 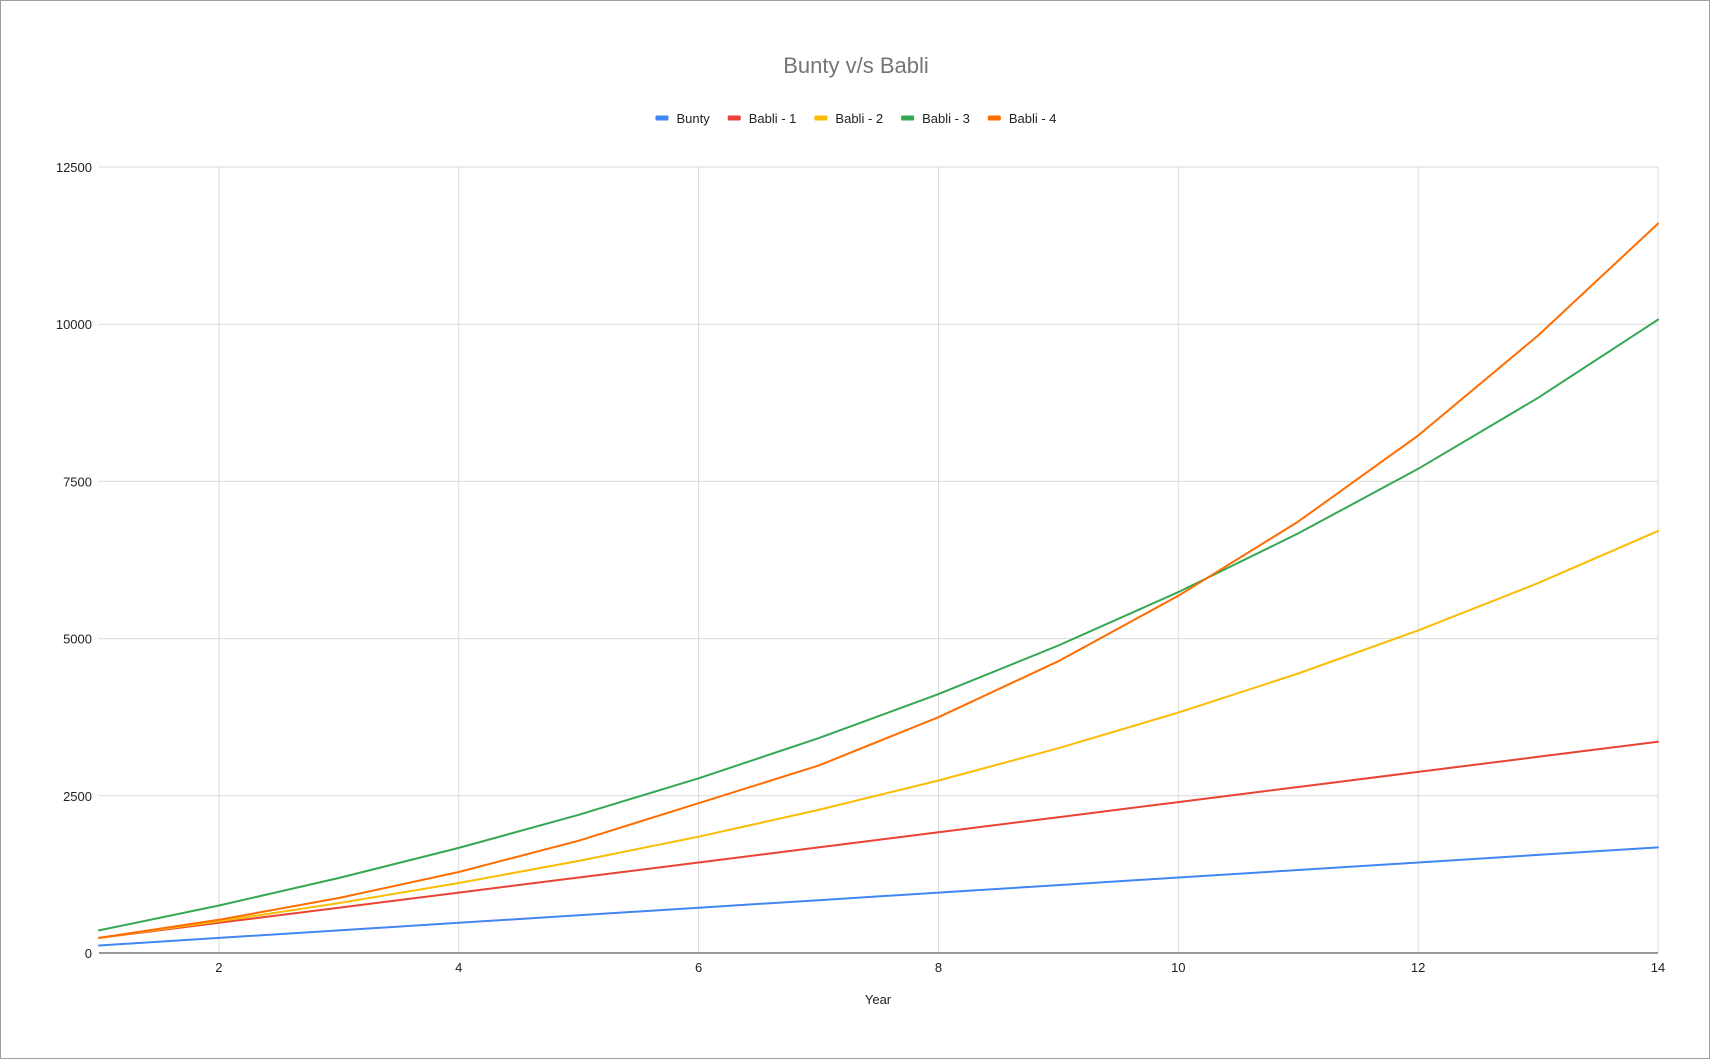 I want to click on x-axis-ticks: 2 4 6 8 10 12 14, so click(x=940, y=967).